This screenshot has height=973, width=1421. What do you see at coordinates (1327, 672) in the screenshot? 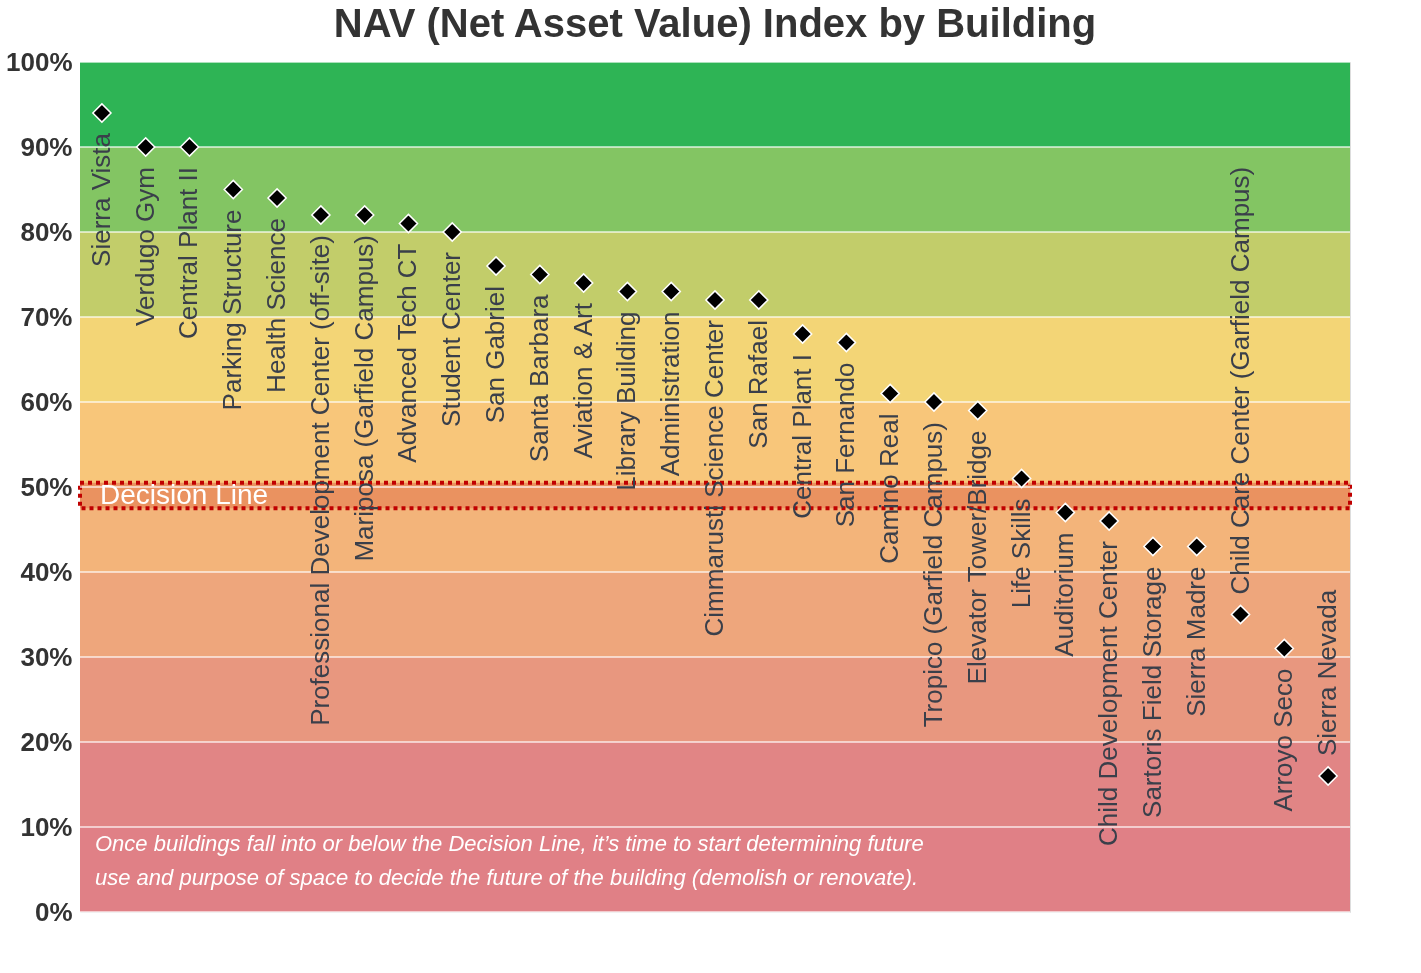
I see `x-tick-label: Sierra Nevada` at bounding box center [1327, 672].